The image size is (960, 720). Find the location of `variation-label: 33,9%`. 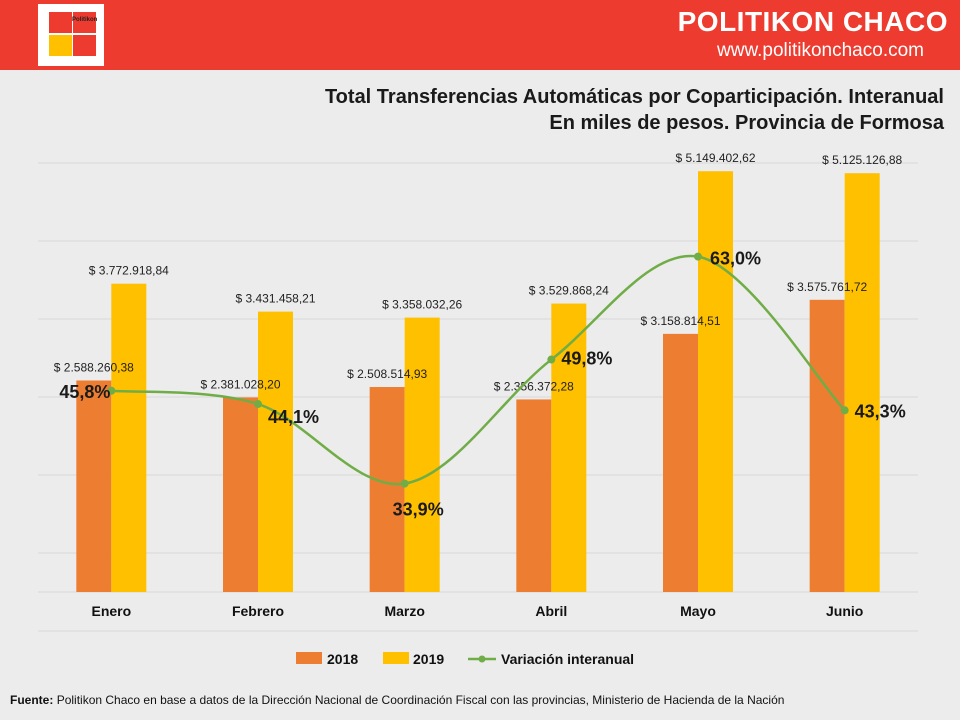

variation-label: 33,9% is located at coordinates (418, 510).